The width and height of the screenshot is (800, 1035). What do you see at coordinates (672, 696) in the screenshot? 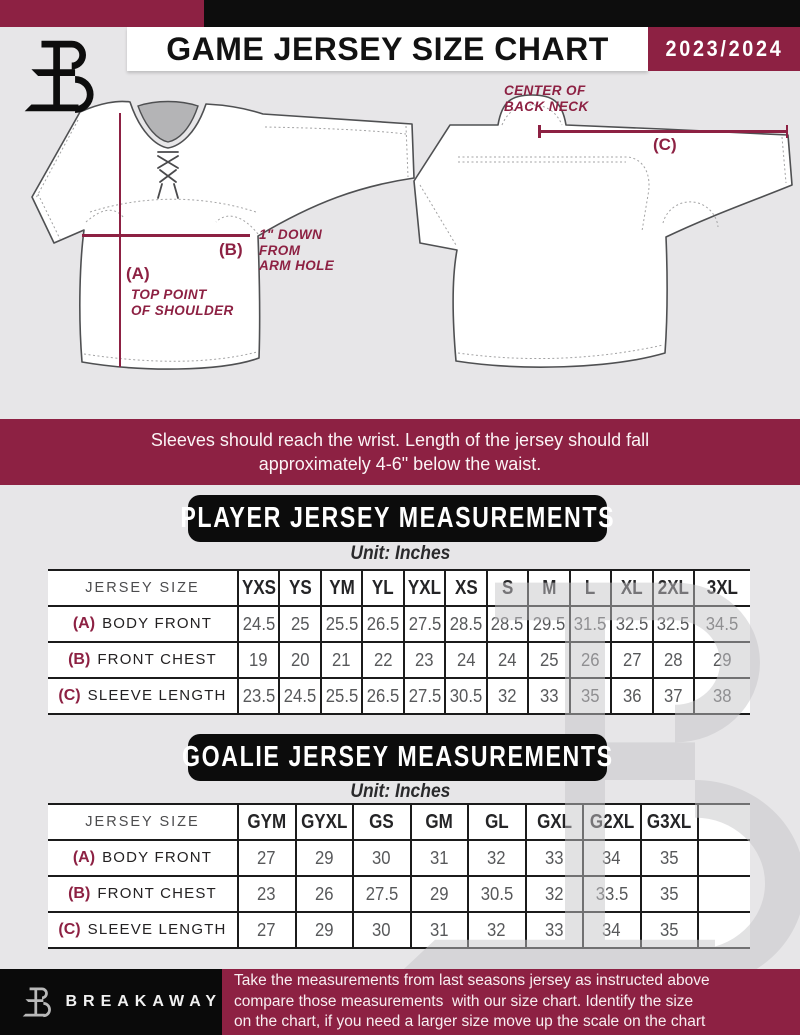
I see `measurement-value: 37` at bounding box center [672, 696].